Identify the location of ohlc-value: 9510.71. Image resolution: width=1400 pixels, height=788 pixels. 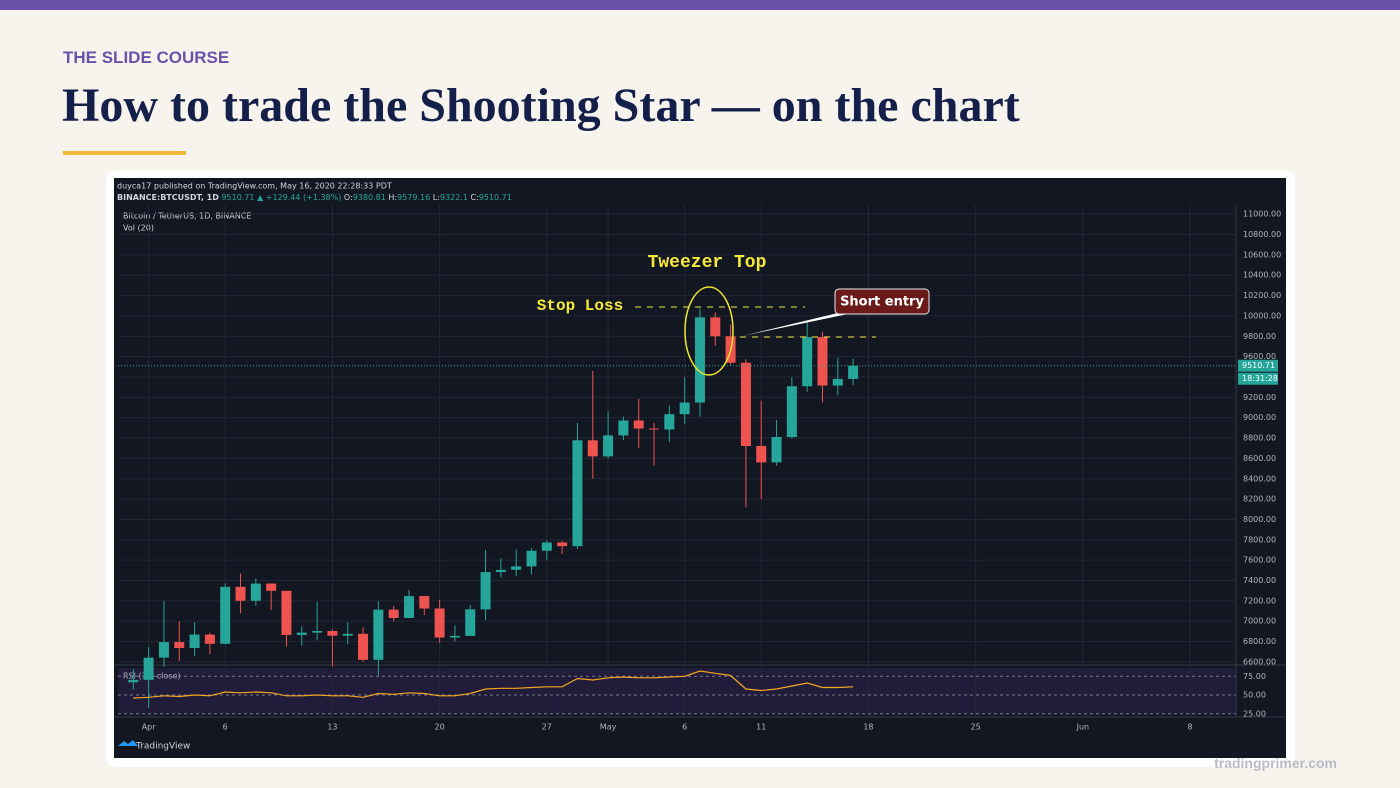
(495, 197).